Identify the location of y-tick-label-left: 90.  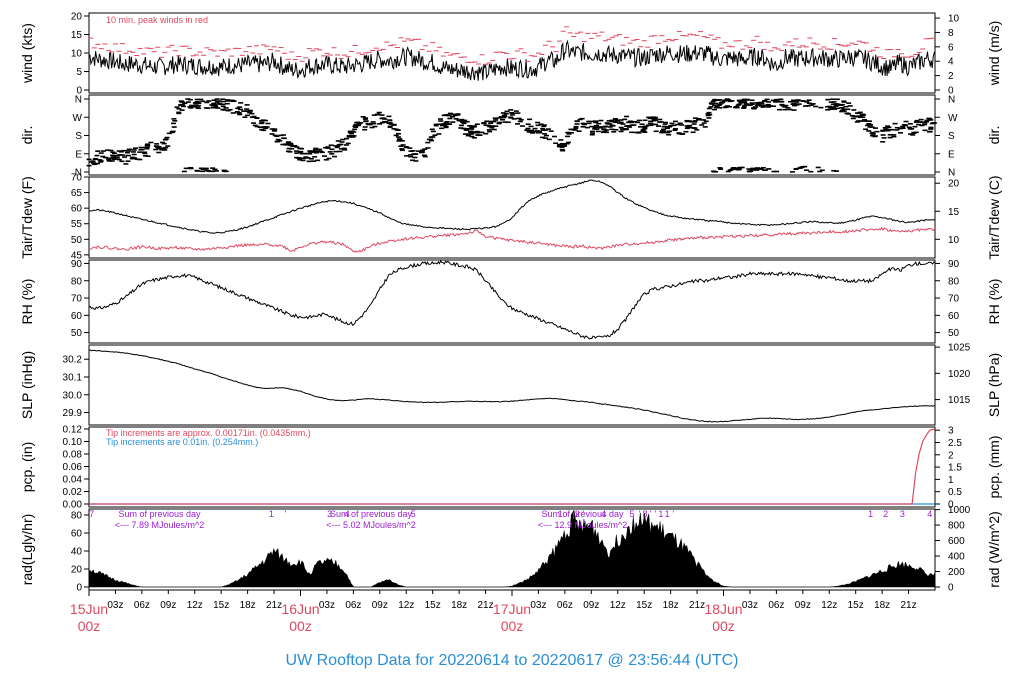
(77, 264).